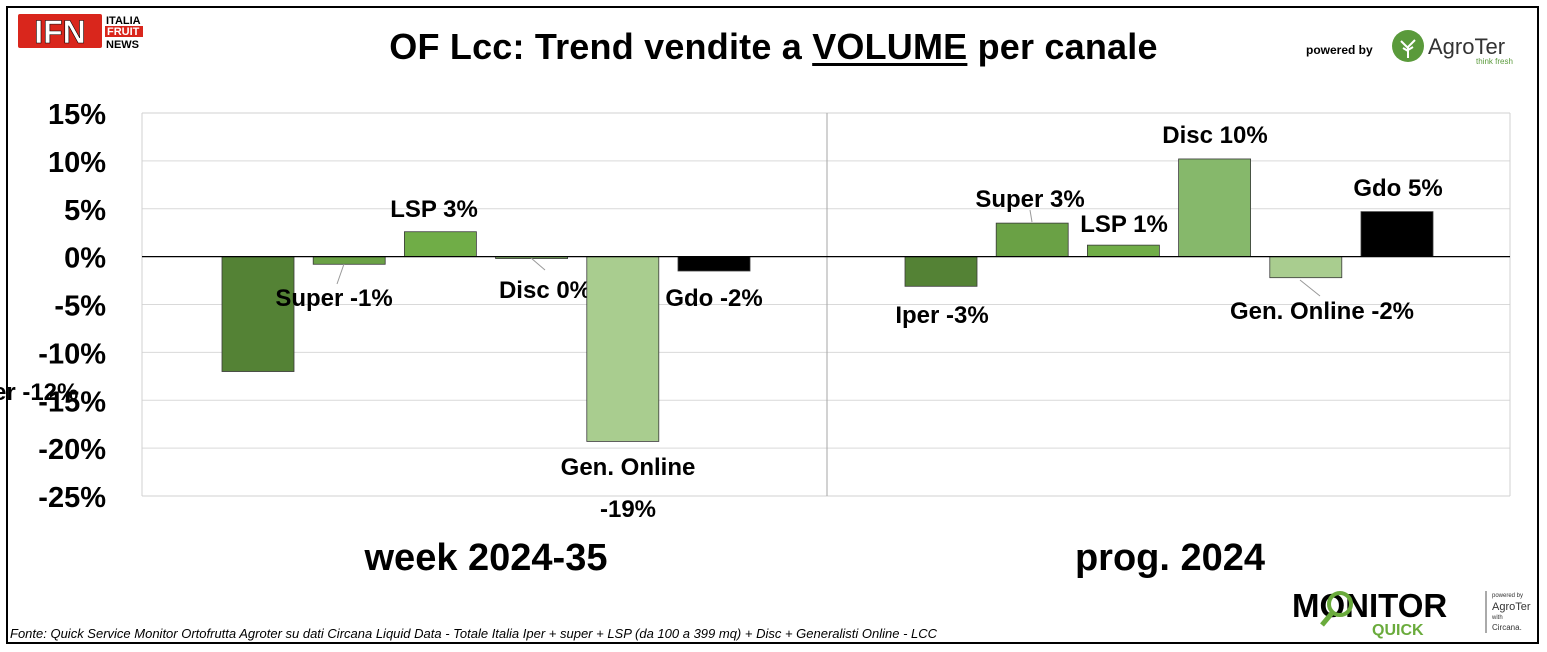 The width and height of the screenshot is (1547, 652). Describe the element at coordinates (1369, 605) in the screenshot. I see `monitor-word: MONITOR` at that location.